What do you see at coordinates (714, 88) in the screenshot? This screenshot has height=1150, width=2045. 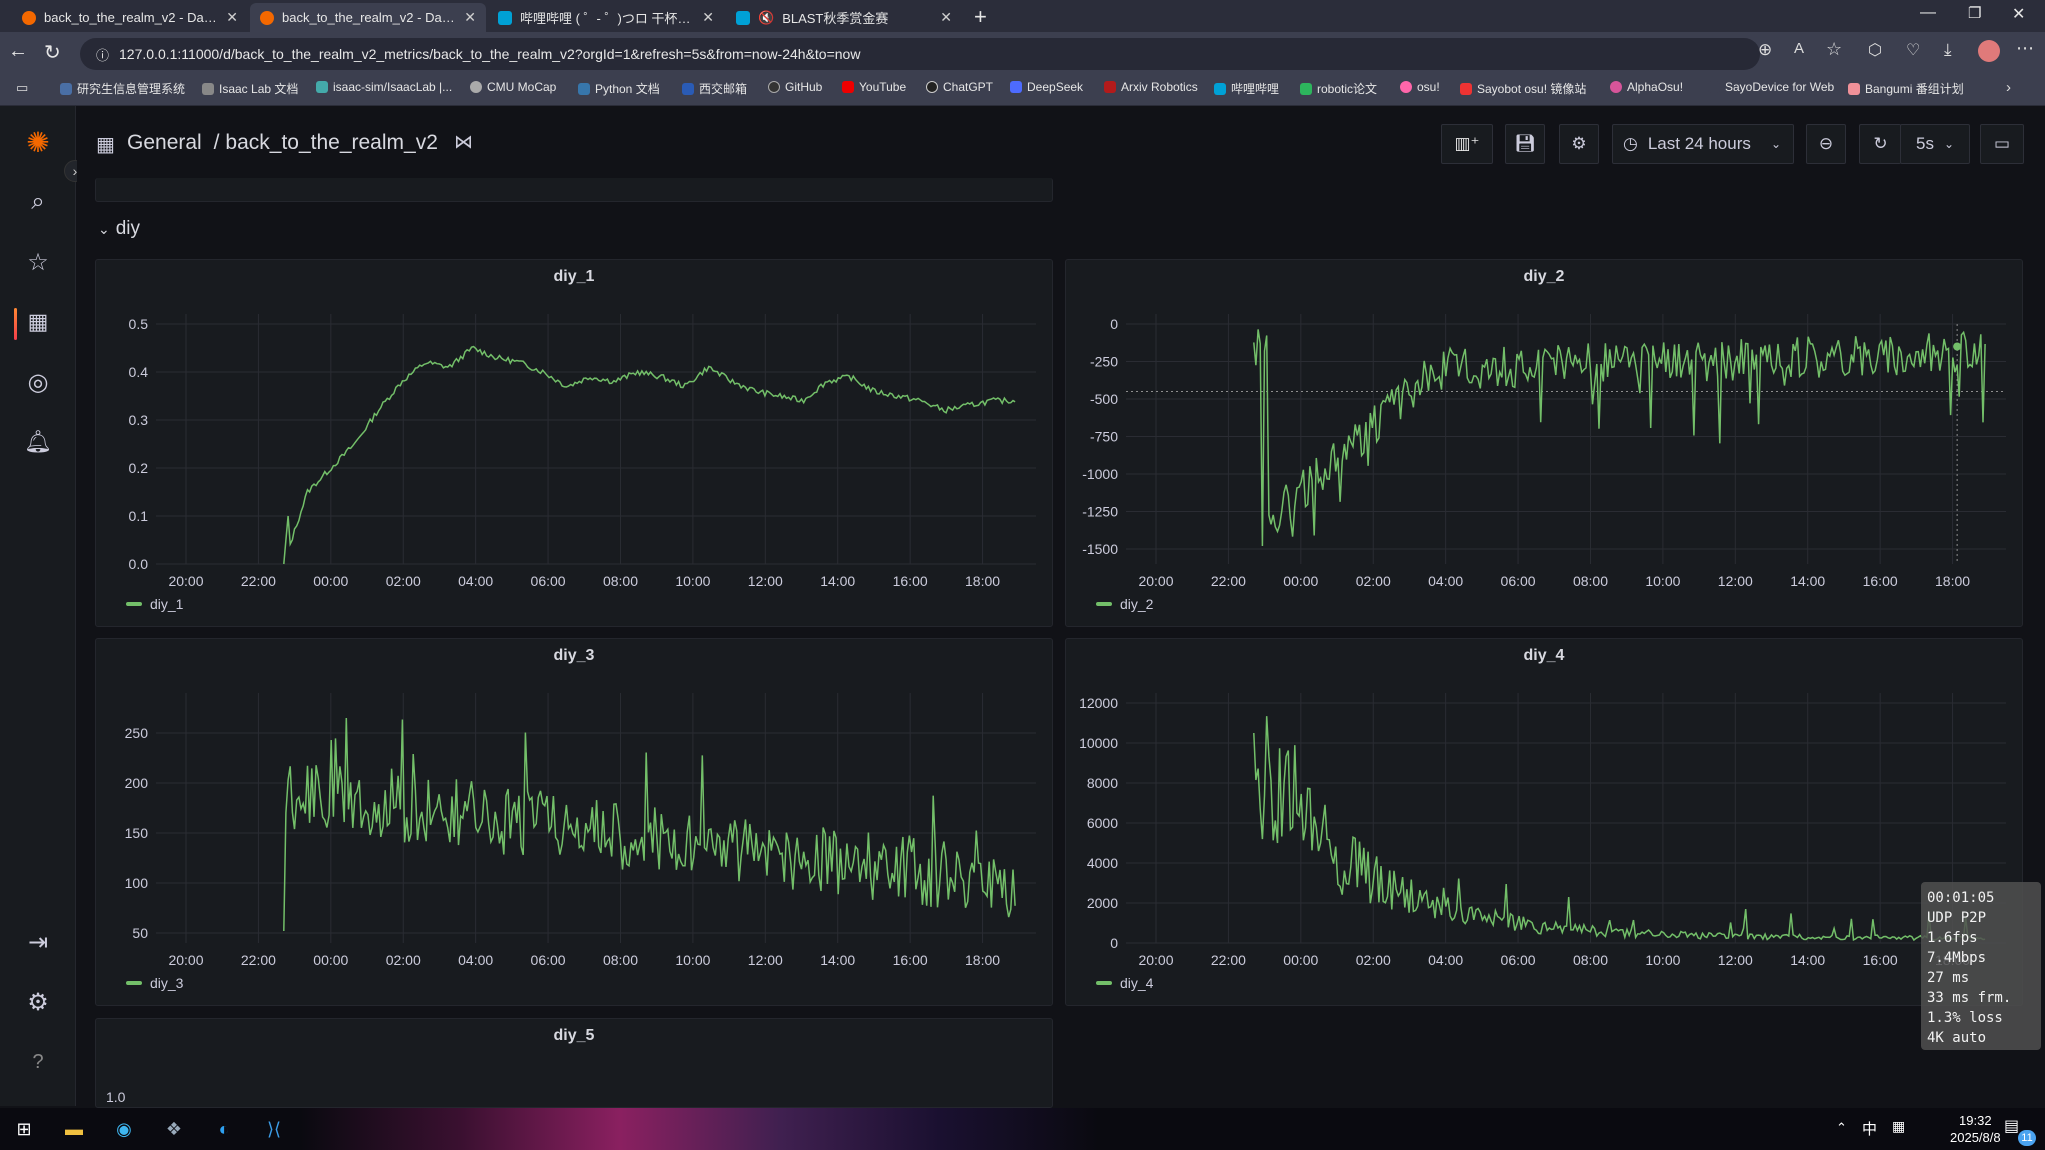 I see `bookmark-item: 西交邮箱` at bounding box center [714, 88].